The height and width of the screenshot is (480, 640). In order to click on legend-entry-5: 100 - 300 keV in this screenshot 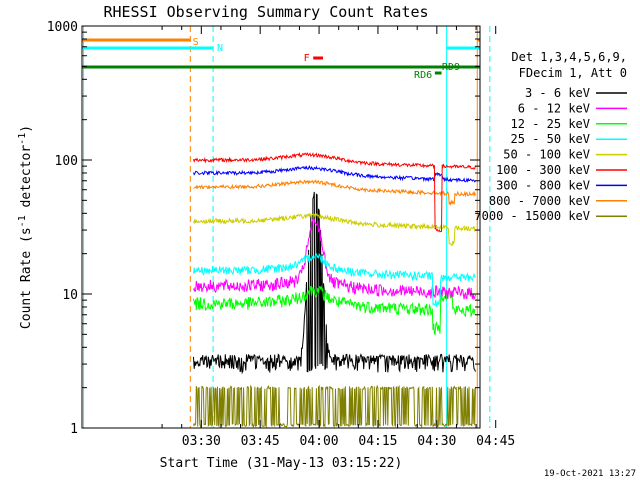, I will do `click(561, 170)`.